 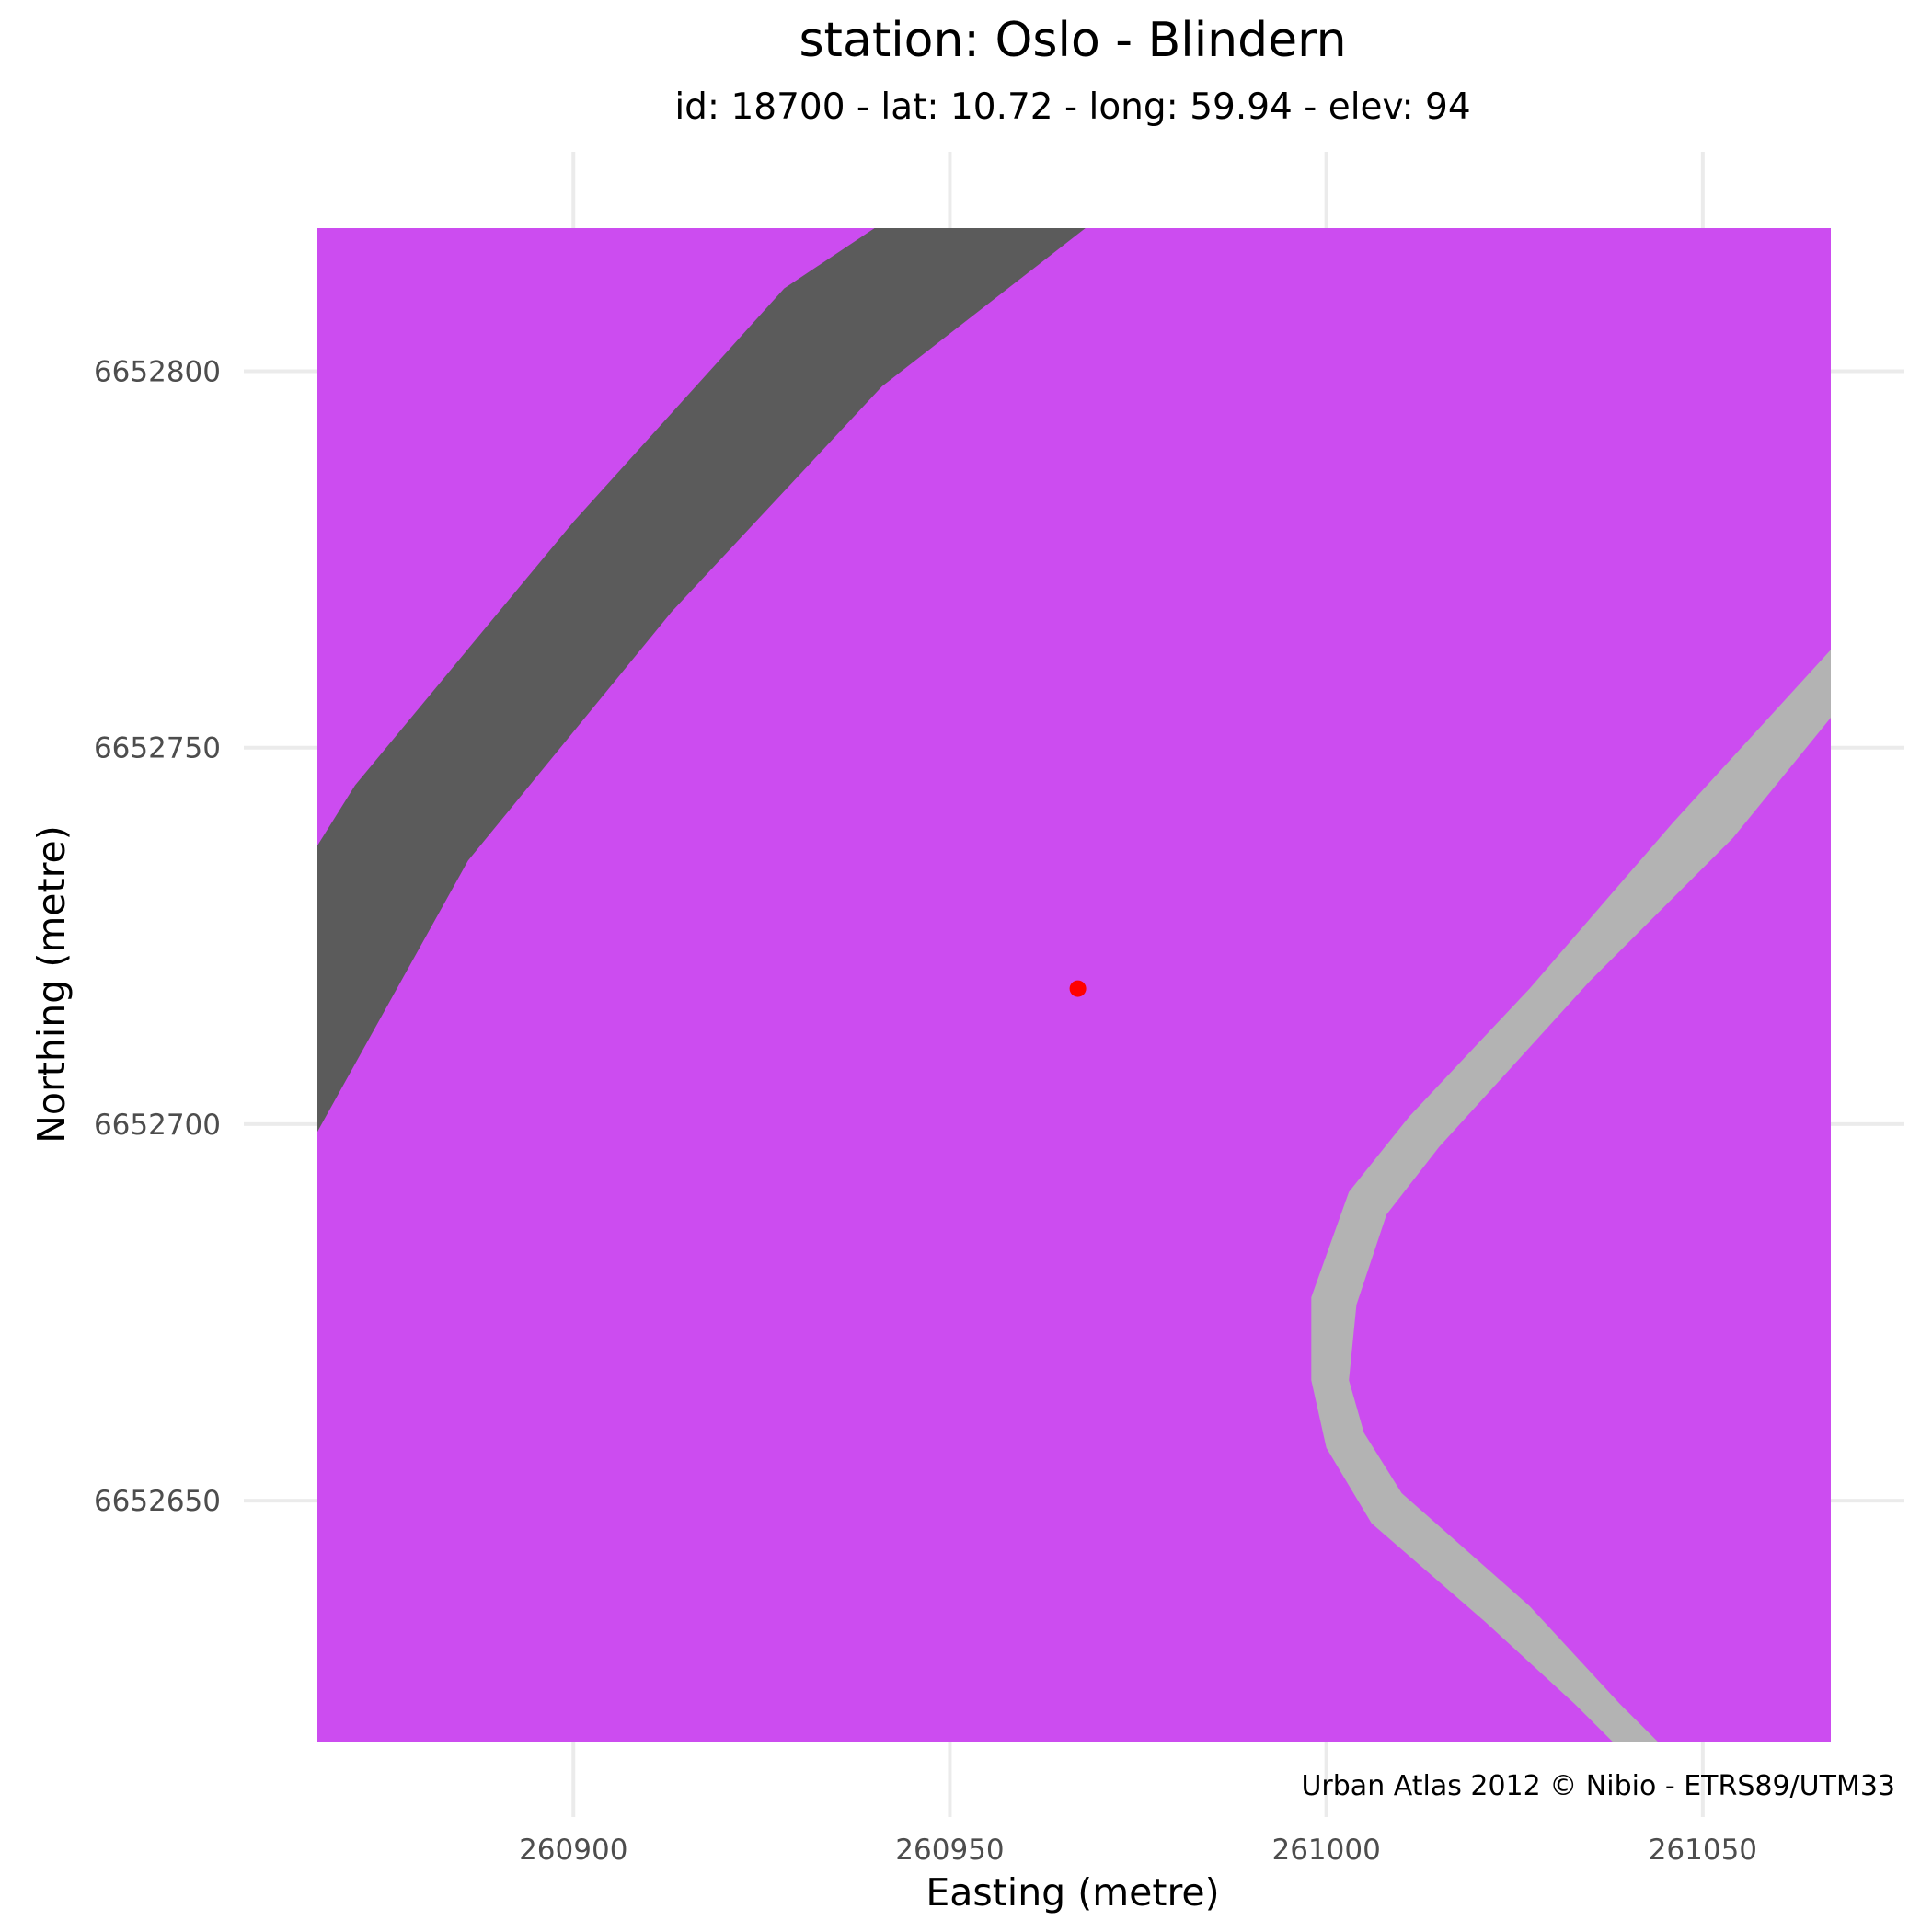 What do you see at coordinates (1072, 1892) in the screenshot?
I see `x-axis-label: Easting (metre)` at bounding box center [1072, 1892].